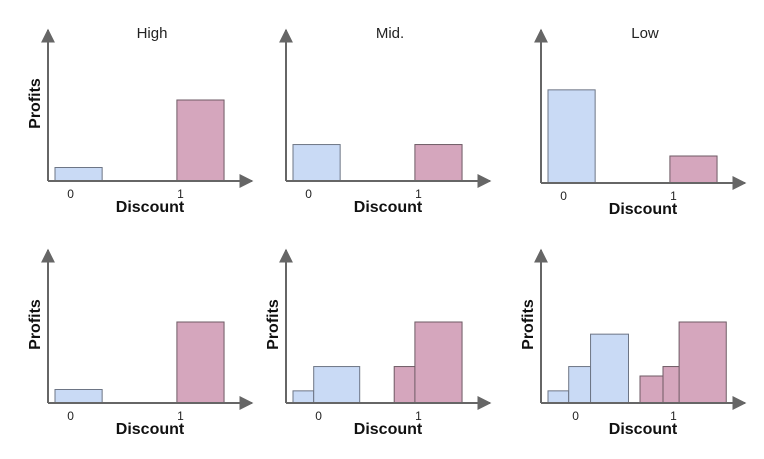  What do you see at coordinates (645, 33) in the screenshot?
I see `panel-title: Low` at bounding box center [645, 33].